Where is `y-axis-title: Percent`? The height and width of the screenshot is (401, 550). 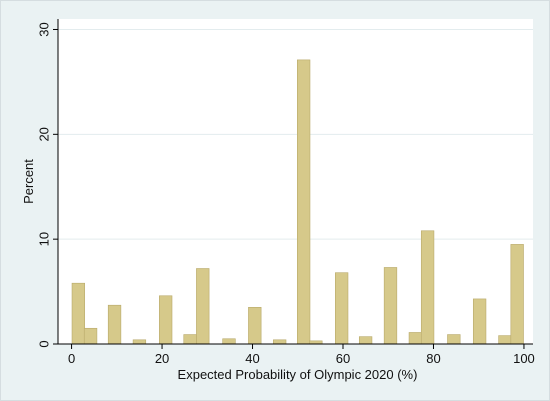
y-axis-title: Percent is located at coordinates (28, 181).